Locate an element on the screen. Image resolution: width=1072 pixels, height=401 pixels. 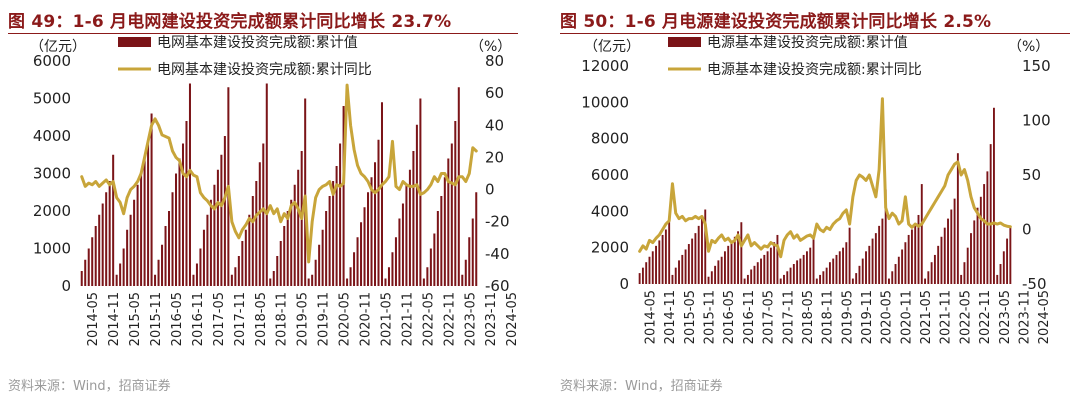
right-tick-label: -20 is located at coordinates (497, 222).